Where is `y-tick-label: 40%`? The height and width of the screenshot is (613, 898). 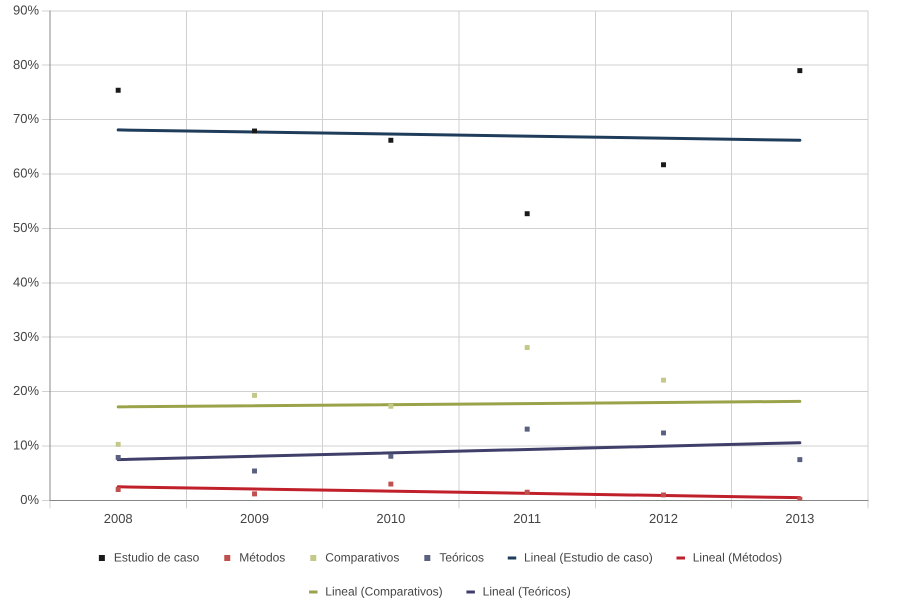
y-tick-label: 40% is located at coordinates (26, 282).